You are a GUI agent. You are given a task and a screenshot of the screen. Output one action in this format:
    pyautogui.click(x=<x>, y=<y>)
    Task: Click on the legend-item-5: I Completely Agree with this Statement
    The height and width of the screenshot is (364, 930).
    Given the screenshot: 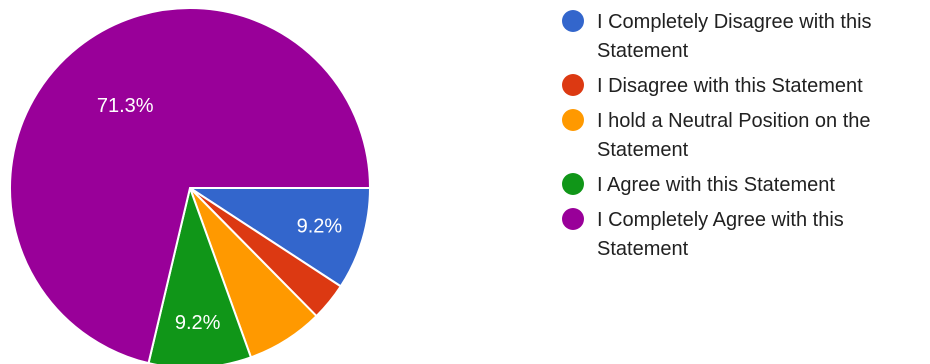 What is the action you would take?
    pyautogui.click(x=744, y=235)
    